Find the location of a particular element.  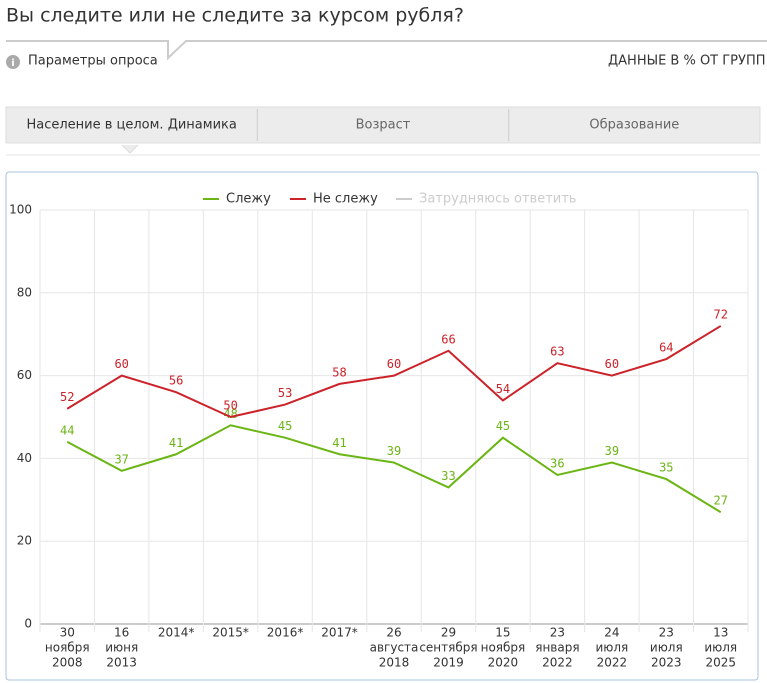

x-tick-label: сентября is located at coordinates (448, 648).